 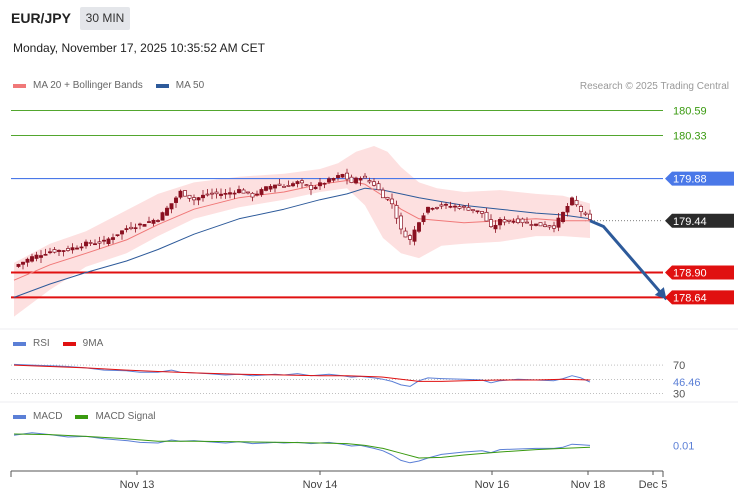 I want to click on timeframe-button: 30 MIN, so click(x=105, y=18).